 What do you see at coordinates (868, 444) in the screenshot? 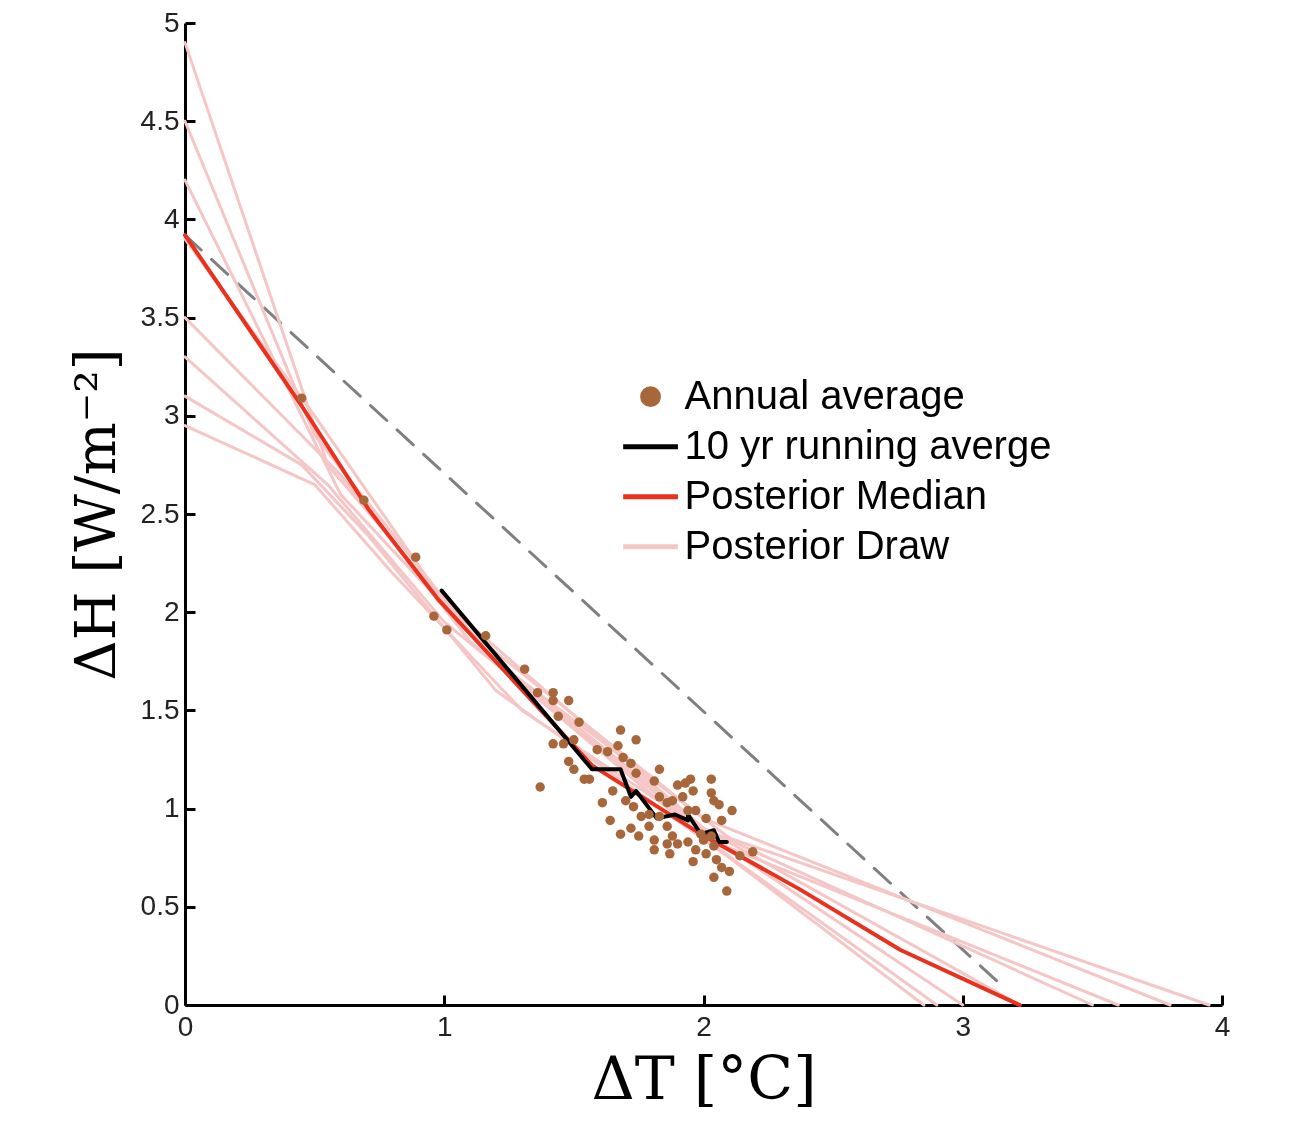
I see `legend-label: 10 yr running averge` at bounding box center [868, 444].